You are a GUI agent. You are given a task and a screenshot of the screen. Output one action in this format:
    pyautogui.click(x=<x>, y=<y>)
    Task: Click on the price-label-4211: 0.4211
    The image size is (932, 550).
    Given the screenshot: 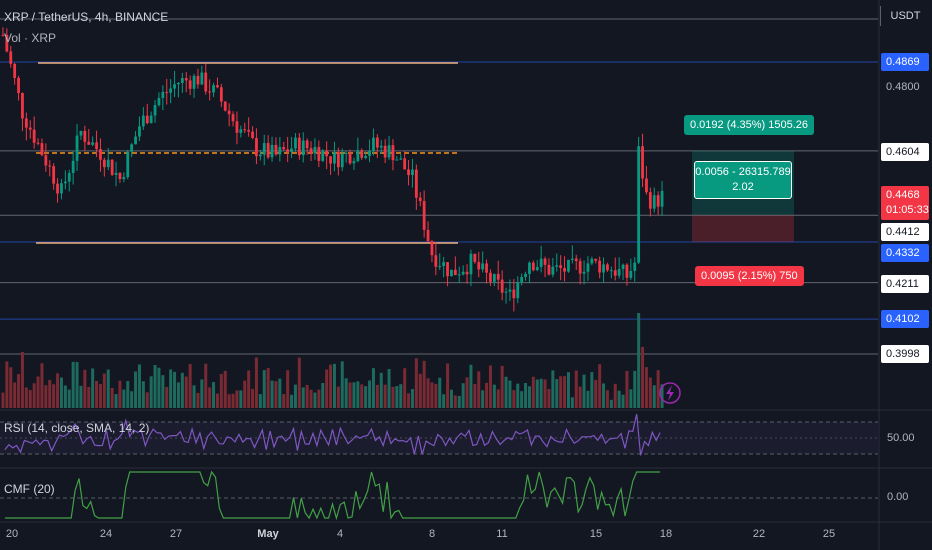 What is the action you would take?
    pyautogui.click(x=905, y=284)
    